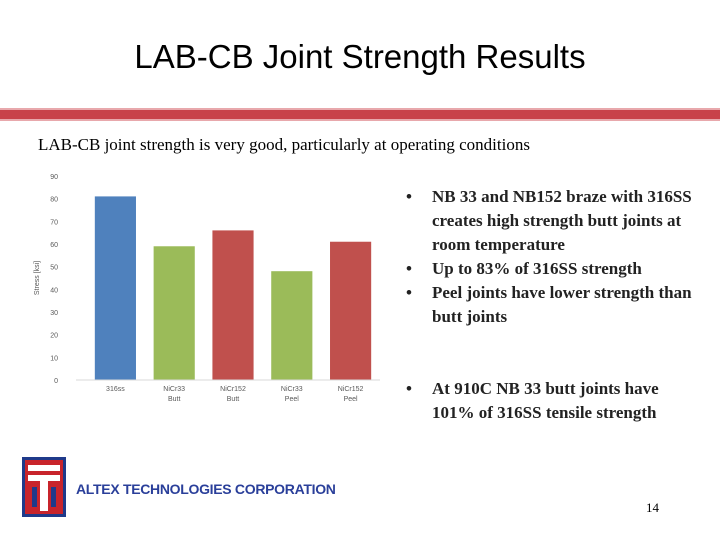 The height and width of the screenshot is (540, 720). What do you see at coordinates (37, 278) in the screenshot?
I see `y-axis-label: Stress [ksi]` at bounding box center [37, 278].